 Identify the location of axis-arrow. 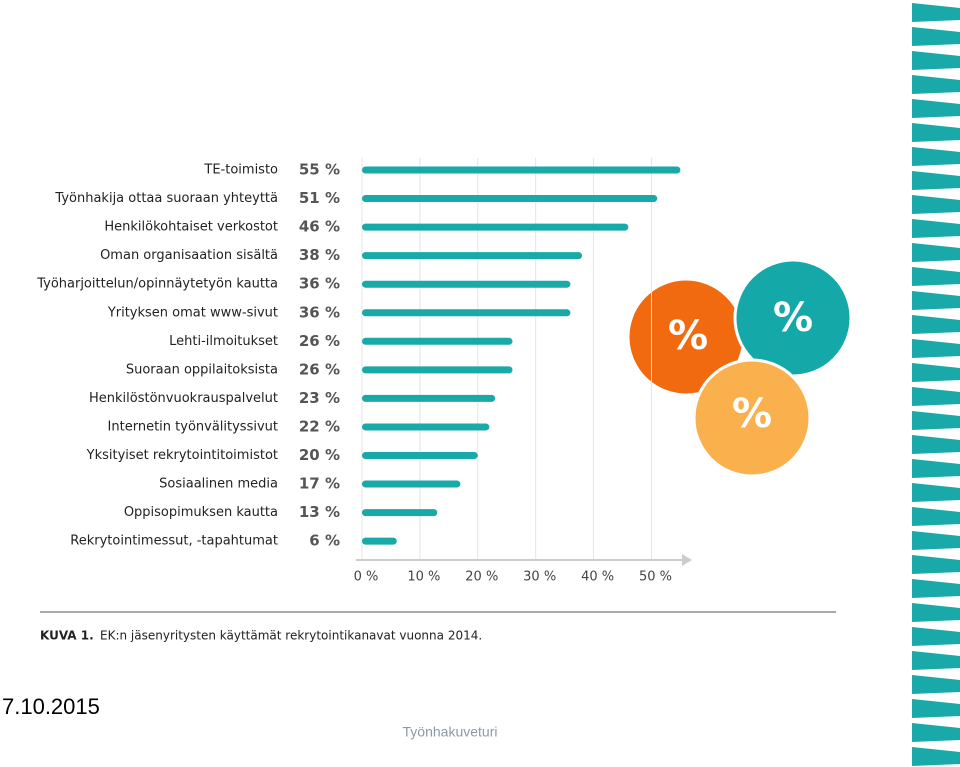
(687, 560).